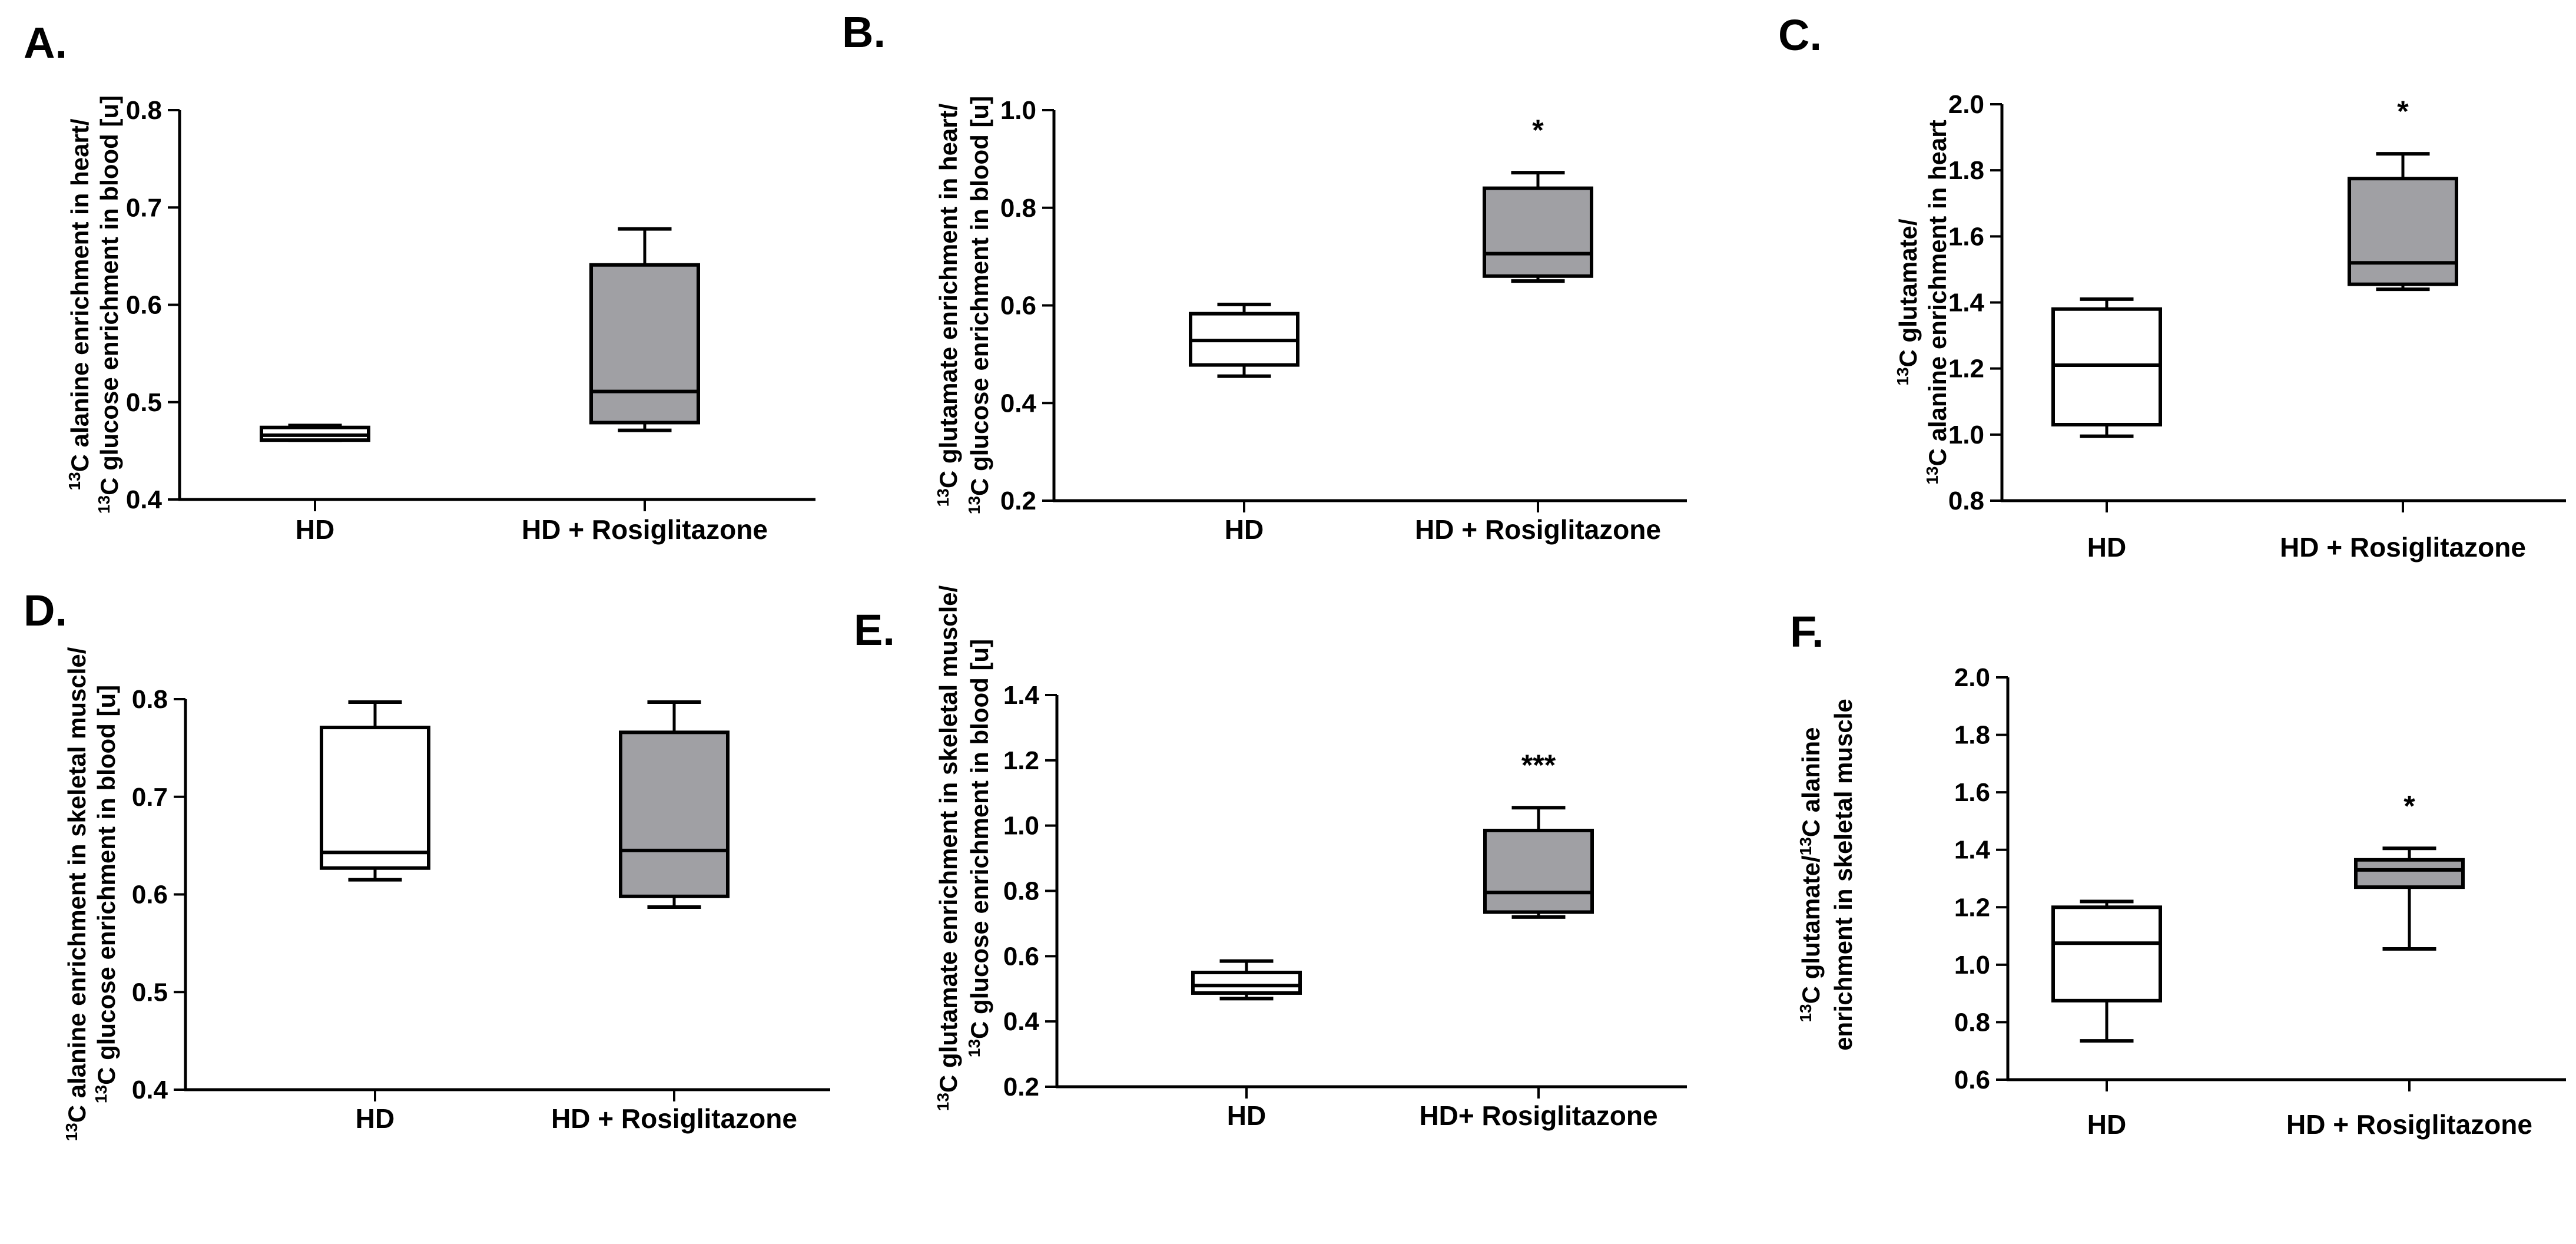  I want to click on y-axis-label-line: 13C glutamate/13C alanine, so click(1810, 874).